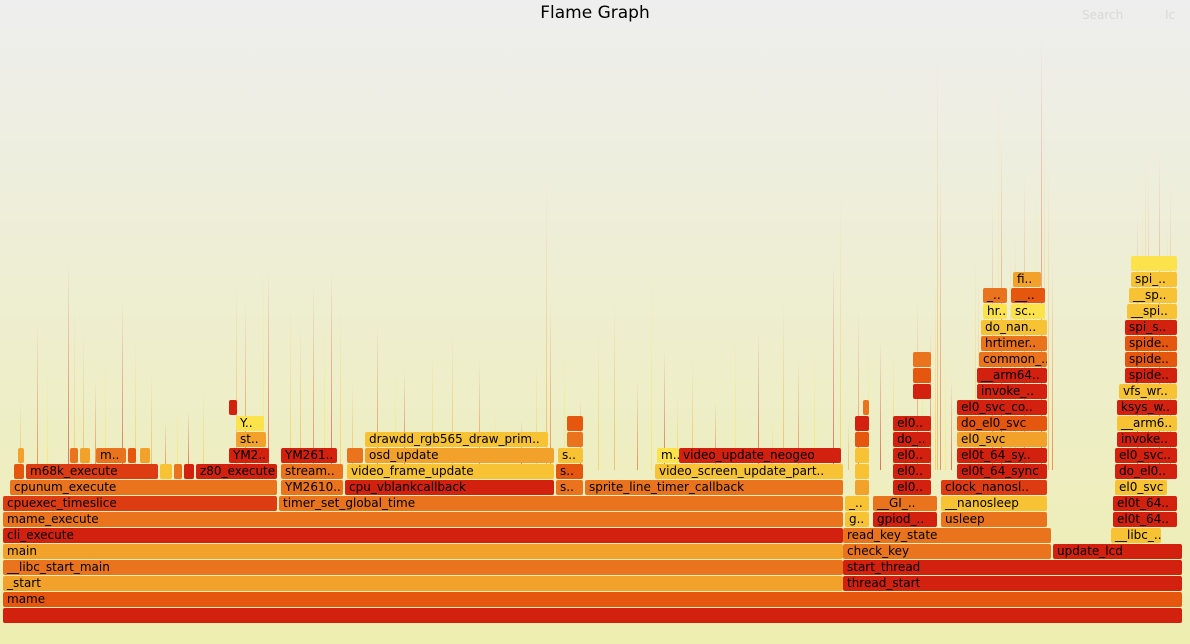 The width and height of the screenshot is (1190, 644). What do you see at coordinates (1014, 327) in the screenshot?
I see `flame-frame: do_nan..` at bounding box center [1014, 327].